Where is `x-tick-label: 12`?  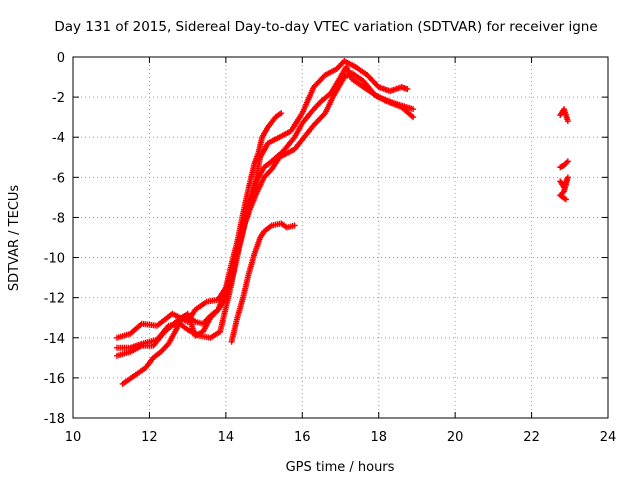 x-tick-label: 12 is located at coordinates (149, 437).